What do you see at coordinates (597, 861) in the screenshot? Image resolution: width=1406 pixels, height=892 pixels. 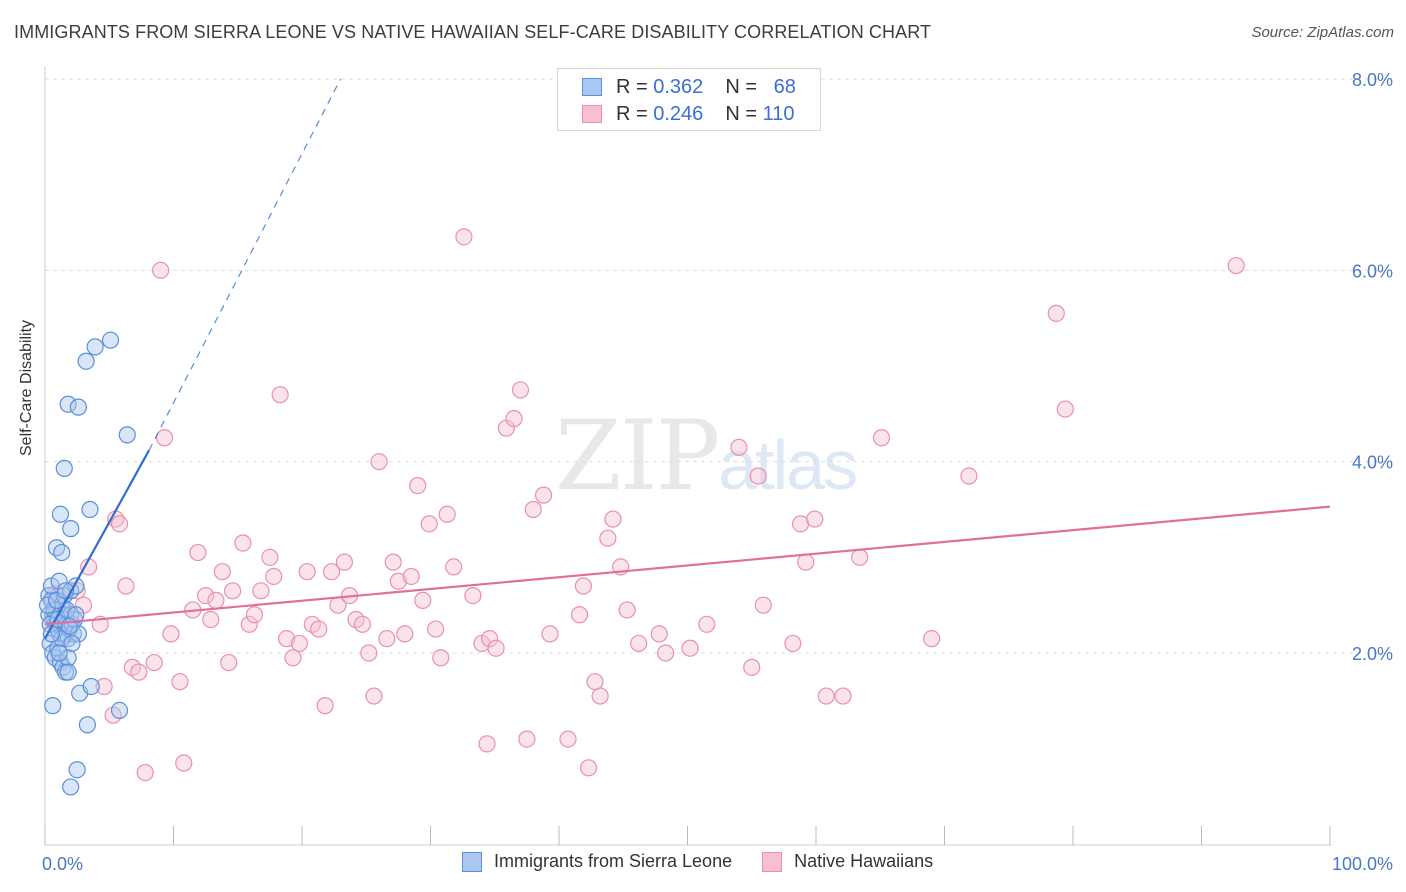 I see `legend-item-sierra-leone: Immigrants from Sierra Leone` at bounding box center [597, 861].